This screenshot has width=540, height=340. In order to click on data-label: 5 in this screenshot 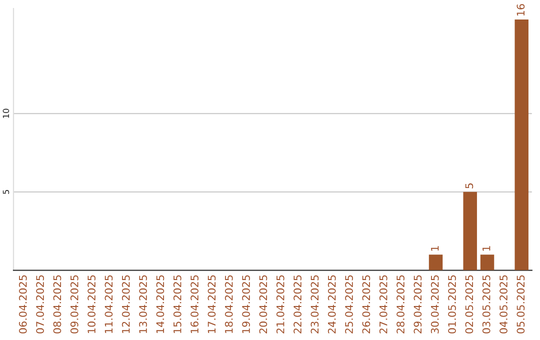, I will do `click(469, 185)`.